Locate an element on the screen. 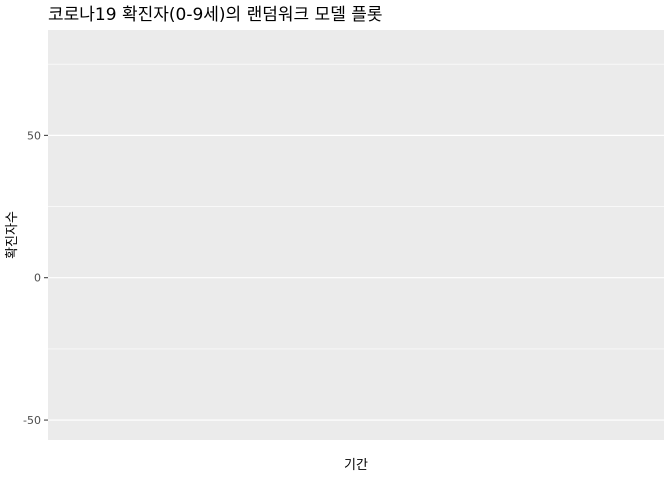  y-axis: -50 0 50 is located at coordinates (35, 278).